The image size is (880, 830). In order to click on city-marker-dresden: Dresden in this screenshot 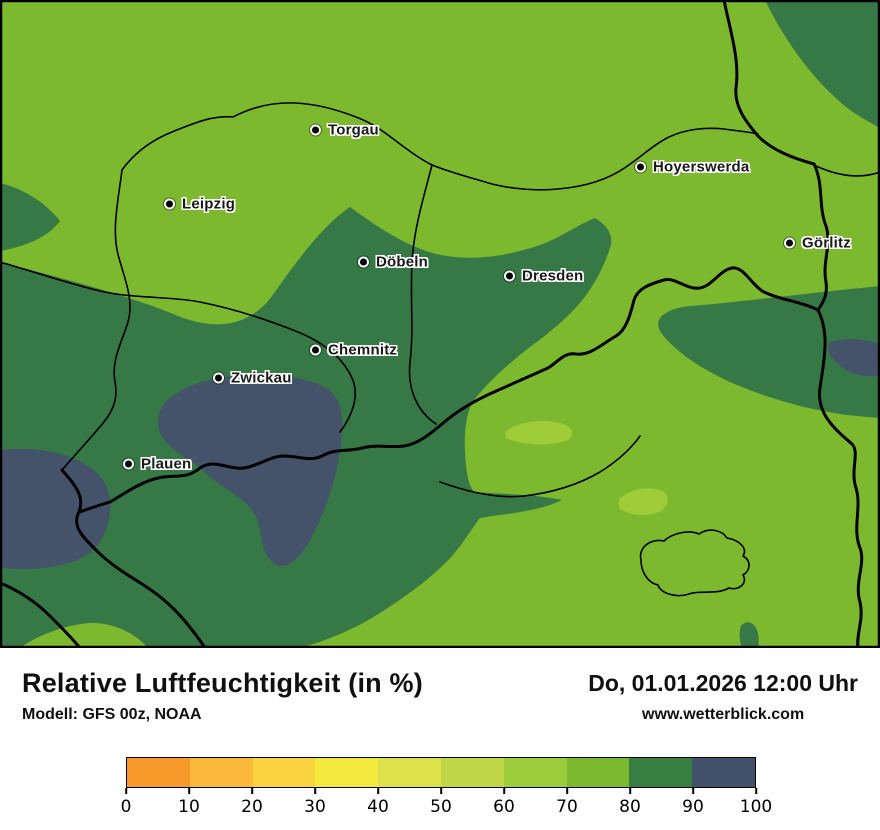, I will do `click(543, 276)`.